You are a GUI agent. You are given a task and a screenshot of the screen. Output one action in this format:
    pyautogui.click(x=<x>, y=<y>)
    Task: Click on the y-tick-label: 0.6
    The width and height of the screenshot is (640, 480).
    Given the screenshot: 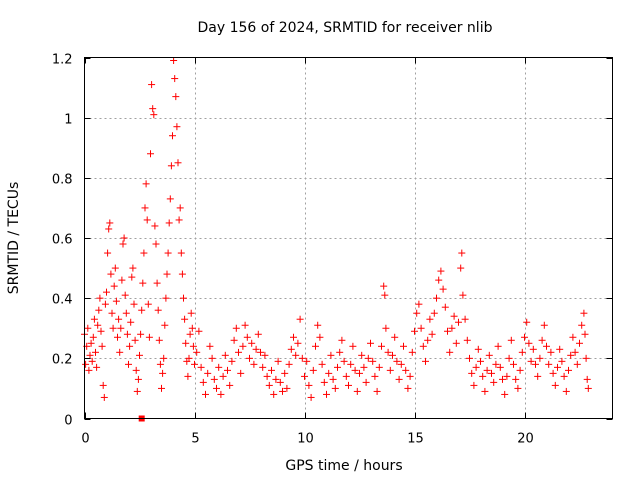 What is the action you would take?
    pyautogui.click(x=62, y=240)
    